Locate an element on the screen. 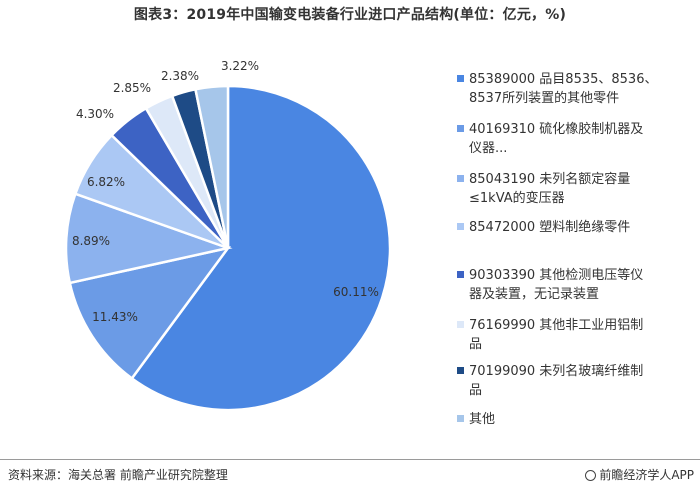 The height and width of the screenshot is (493, 700). legend-item-1: 85389000 品目8535、8536、 8537所列装置的其他零件 is located at coordinates (574, 89).